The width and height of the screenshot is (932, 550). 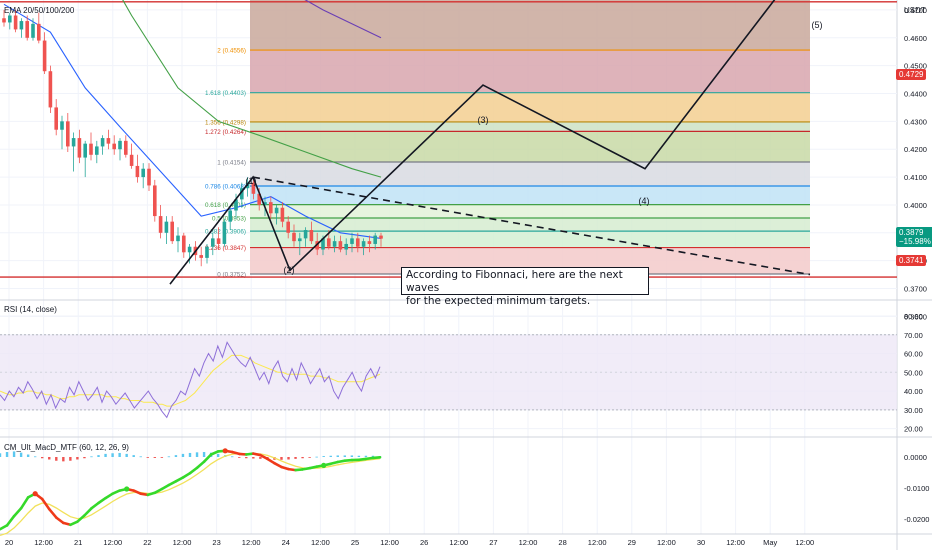 I want to click on price-tick-label: 0.4600, so click(x=915, y=38).